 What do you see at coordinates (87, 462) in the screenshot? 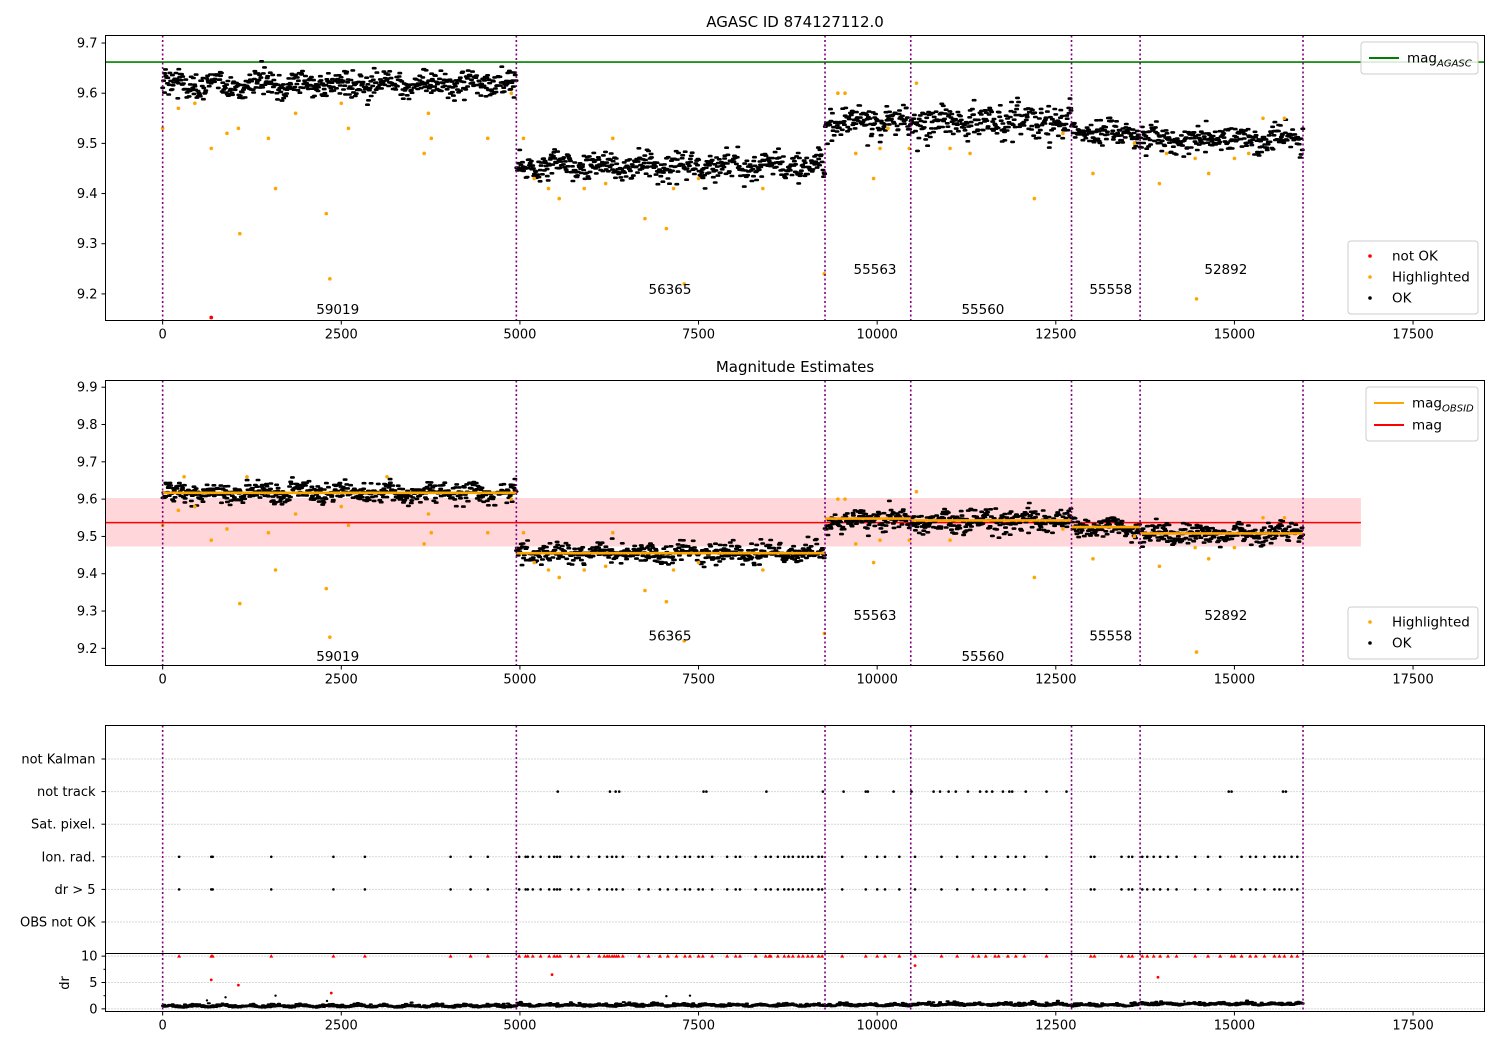
I see `y-tick-label: 9.7` at bounding box center [87, 462].